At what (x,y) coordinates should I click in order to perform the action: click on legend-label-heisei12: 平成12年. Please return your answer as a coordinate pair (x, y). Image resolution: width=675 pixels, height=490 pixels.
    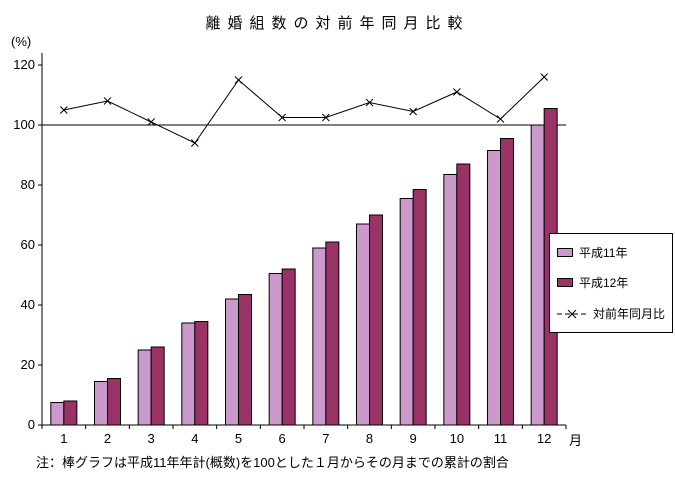
    Looking at the image, I should click on (604, 283).